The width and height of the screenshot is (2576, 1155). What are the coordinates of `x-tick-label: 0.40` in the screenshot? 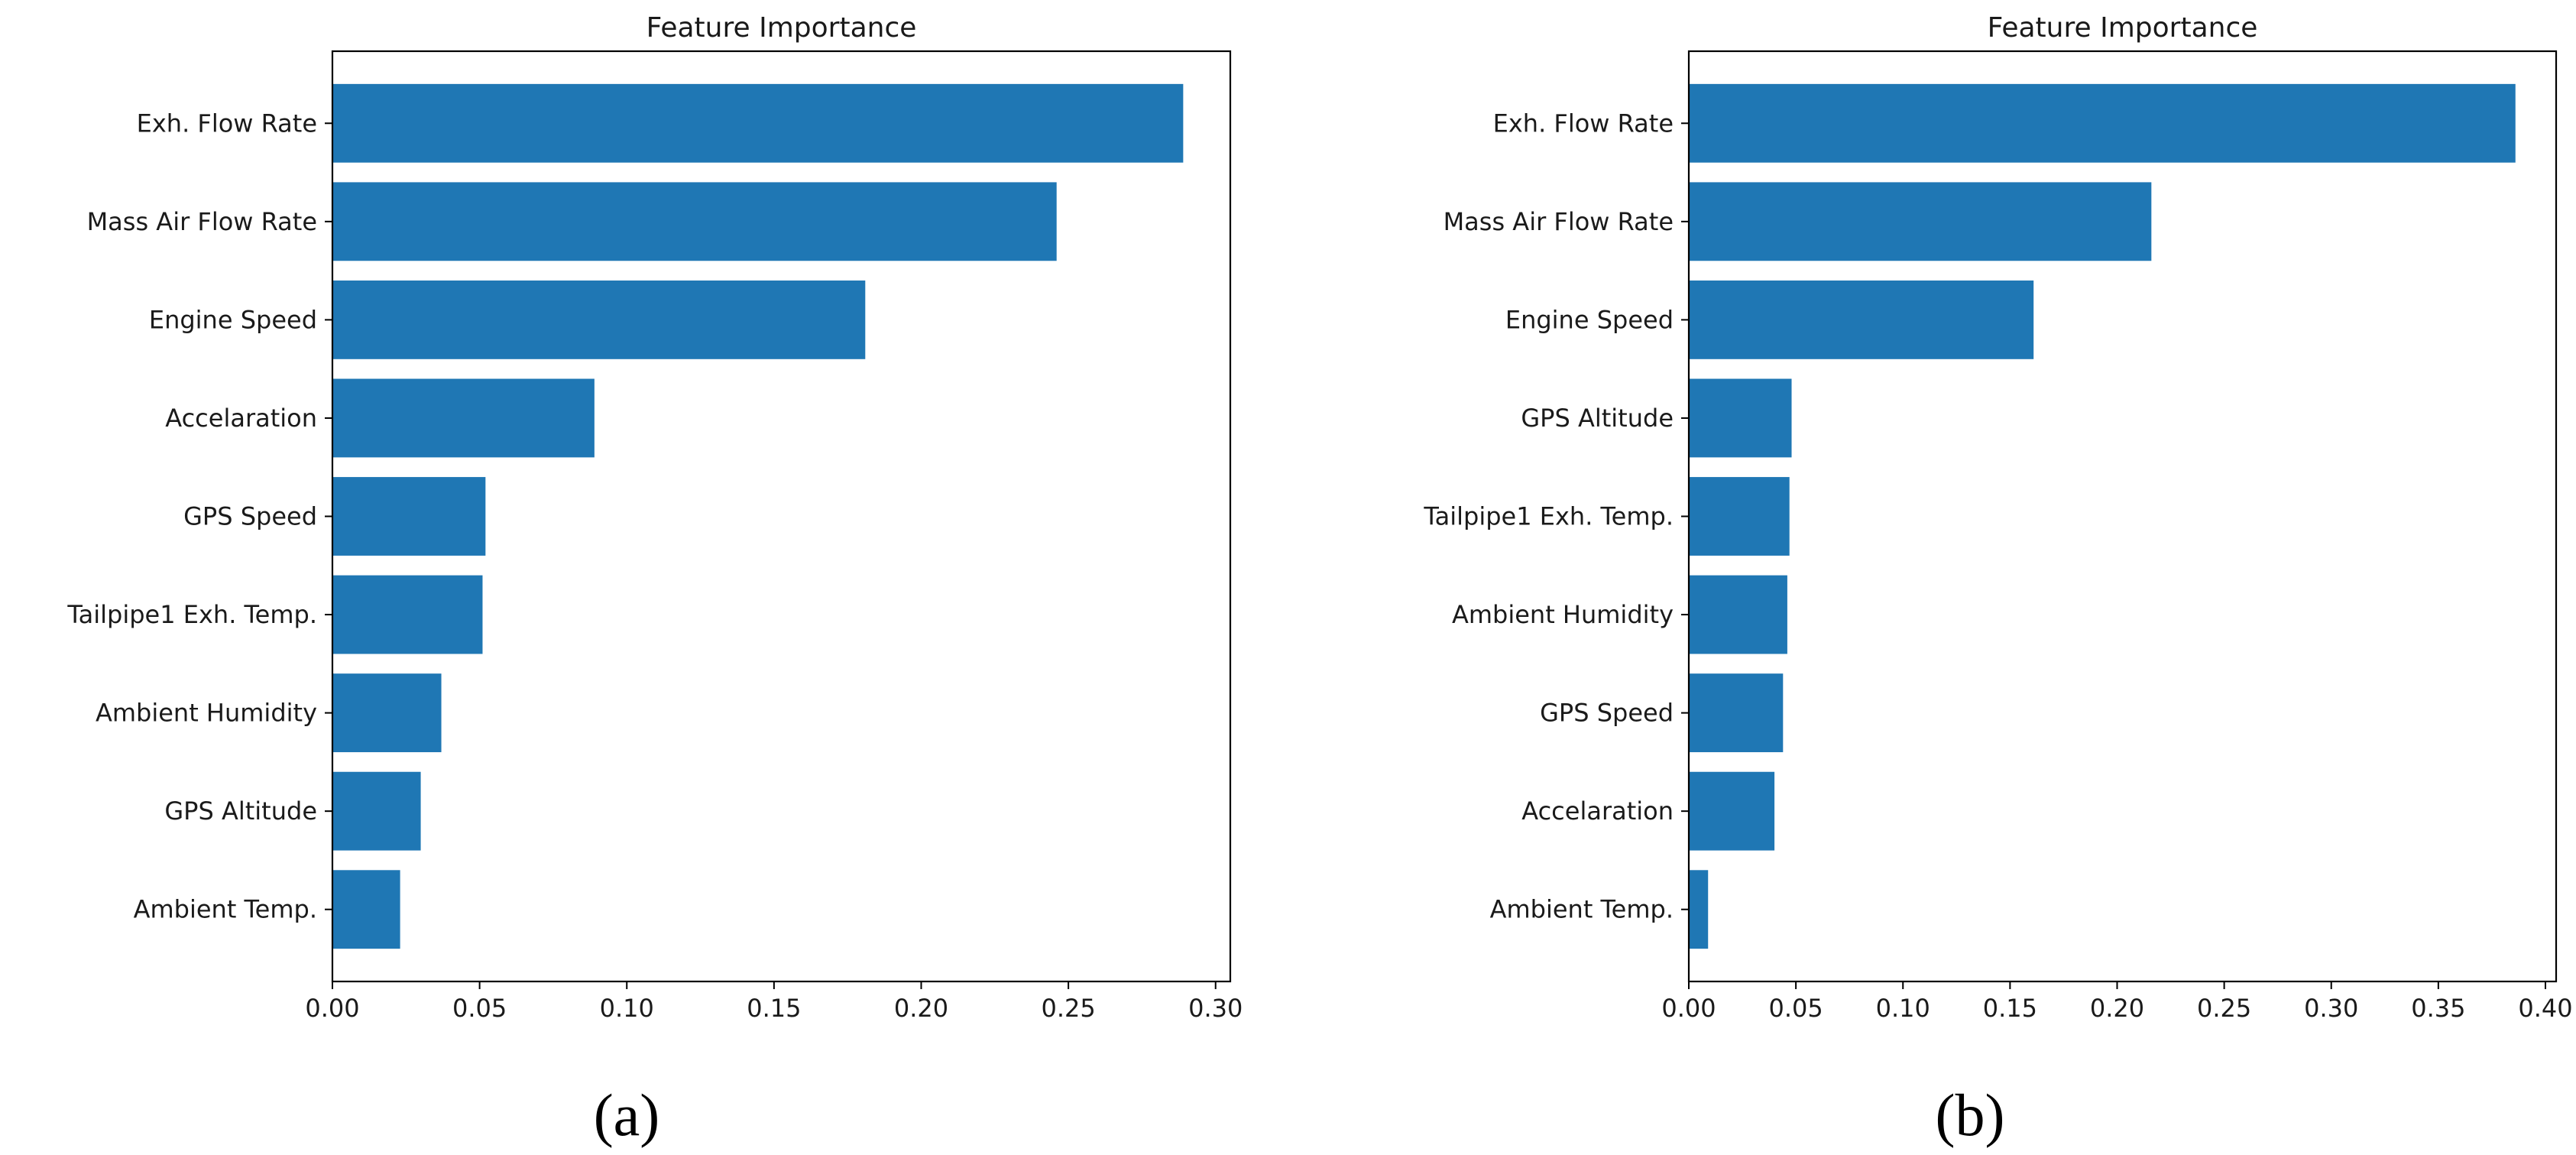 It's located at (2545, 1008).